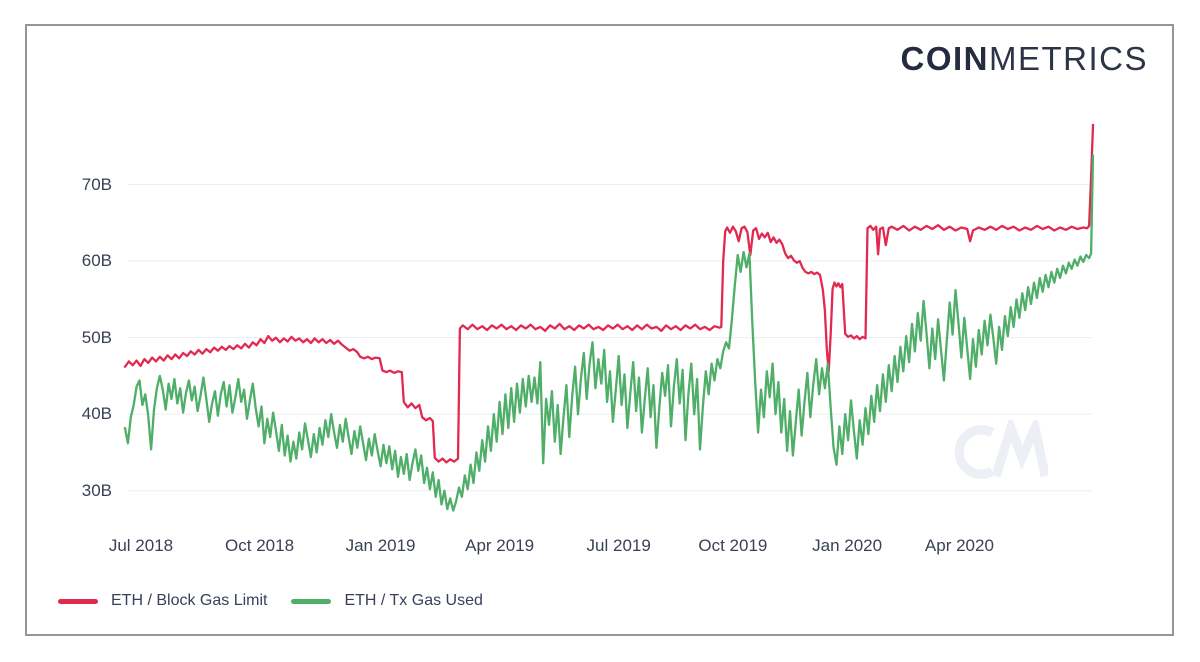 The width and height of the screenshot is (1200, 662). I want to click on logo-metrics-text: METRICS, so click(1068, 58).